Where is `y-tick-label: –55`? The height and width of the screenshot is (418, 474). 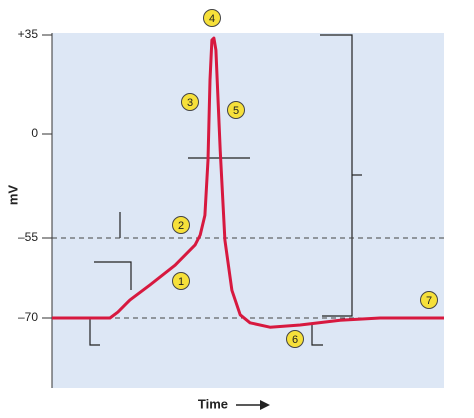 y-tick-label: –55 is located at coordinates (28, 237).